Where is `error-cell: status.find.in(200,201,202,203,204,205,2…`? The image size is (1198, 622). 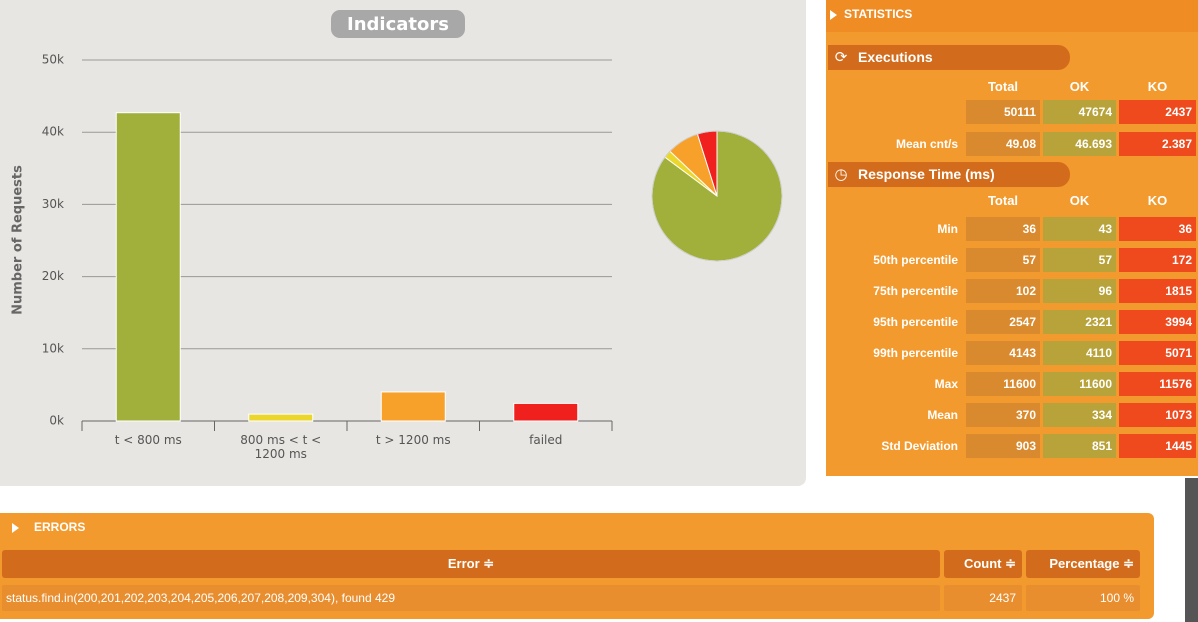 error-cell: status.find.in(200,201,202,203,204,205,2… is located at coordinates (471, 598).